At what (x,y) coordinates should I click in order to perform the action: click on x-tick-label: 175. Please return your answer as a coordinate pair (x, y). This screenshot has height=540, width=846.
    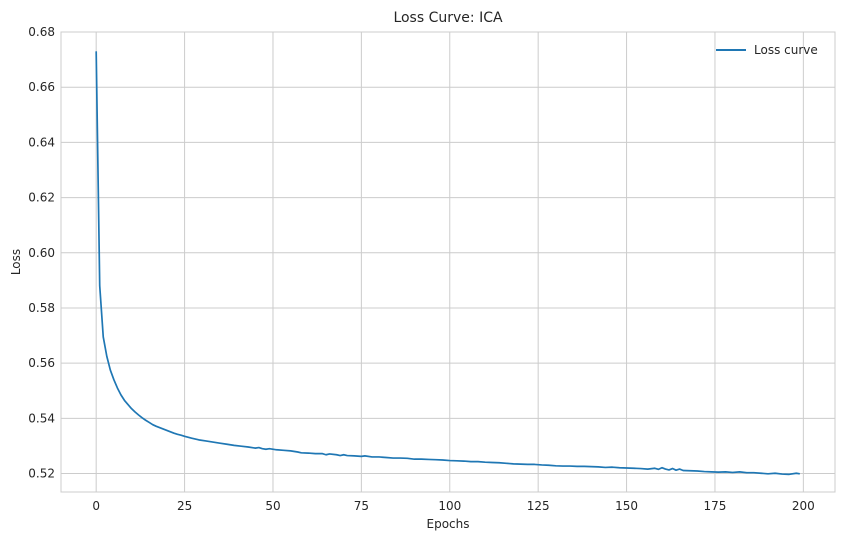
    Looking at the image, I should click on (715, 506).